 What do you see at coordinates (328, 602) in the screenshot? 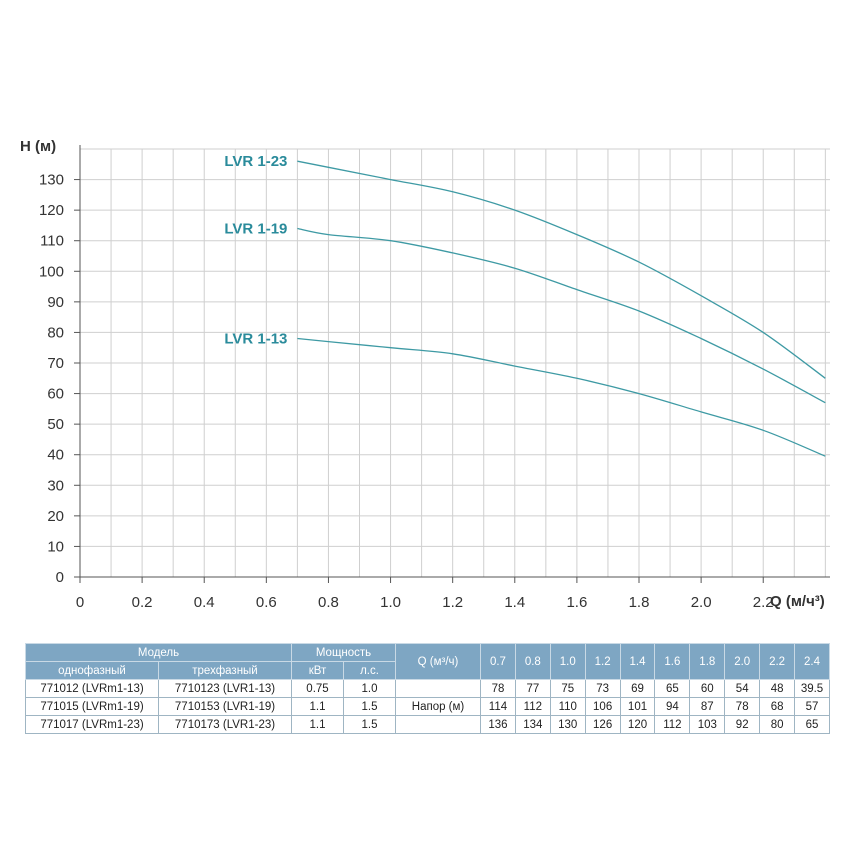
I see `x-tick-label: 0.8` at bounding box center [328, 602].